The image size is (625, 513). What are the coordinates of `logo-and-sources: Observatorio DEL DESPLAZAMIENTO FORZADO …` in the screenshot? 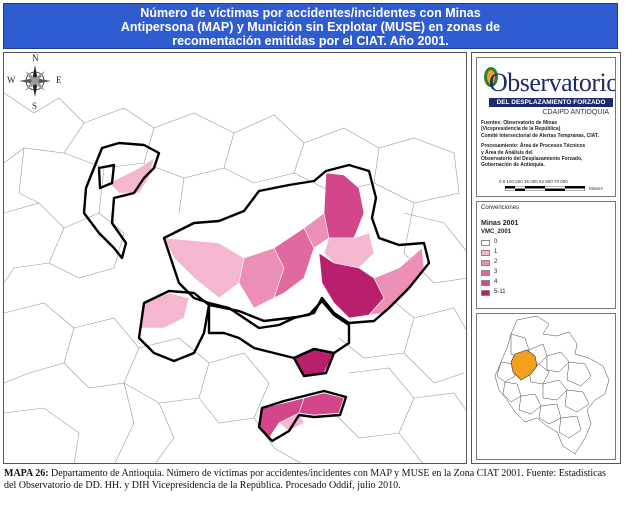 It's located at (546, 127).